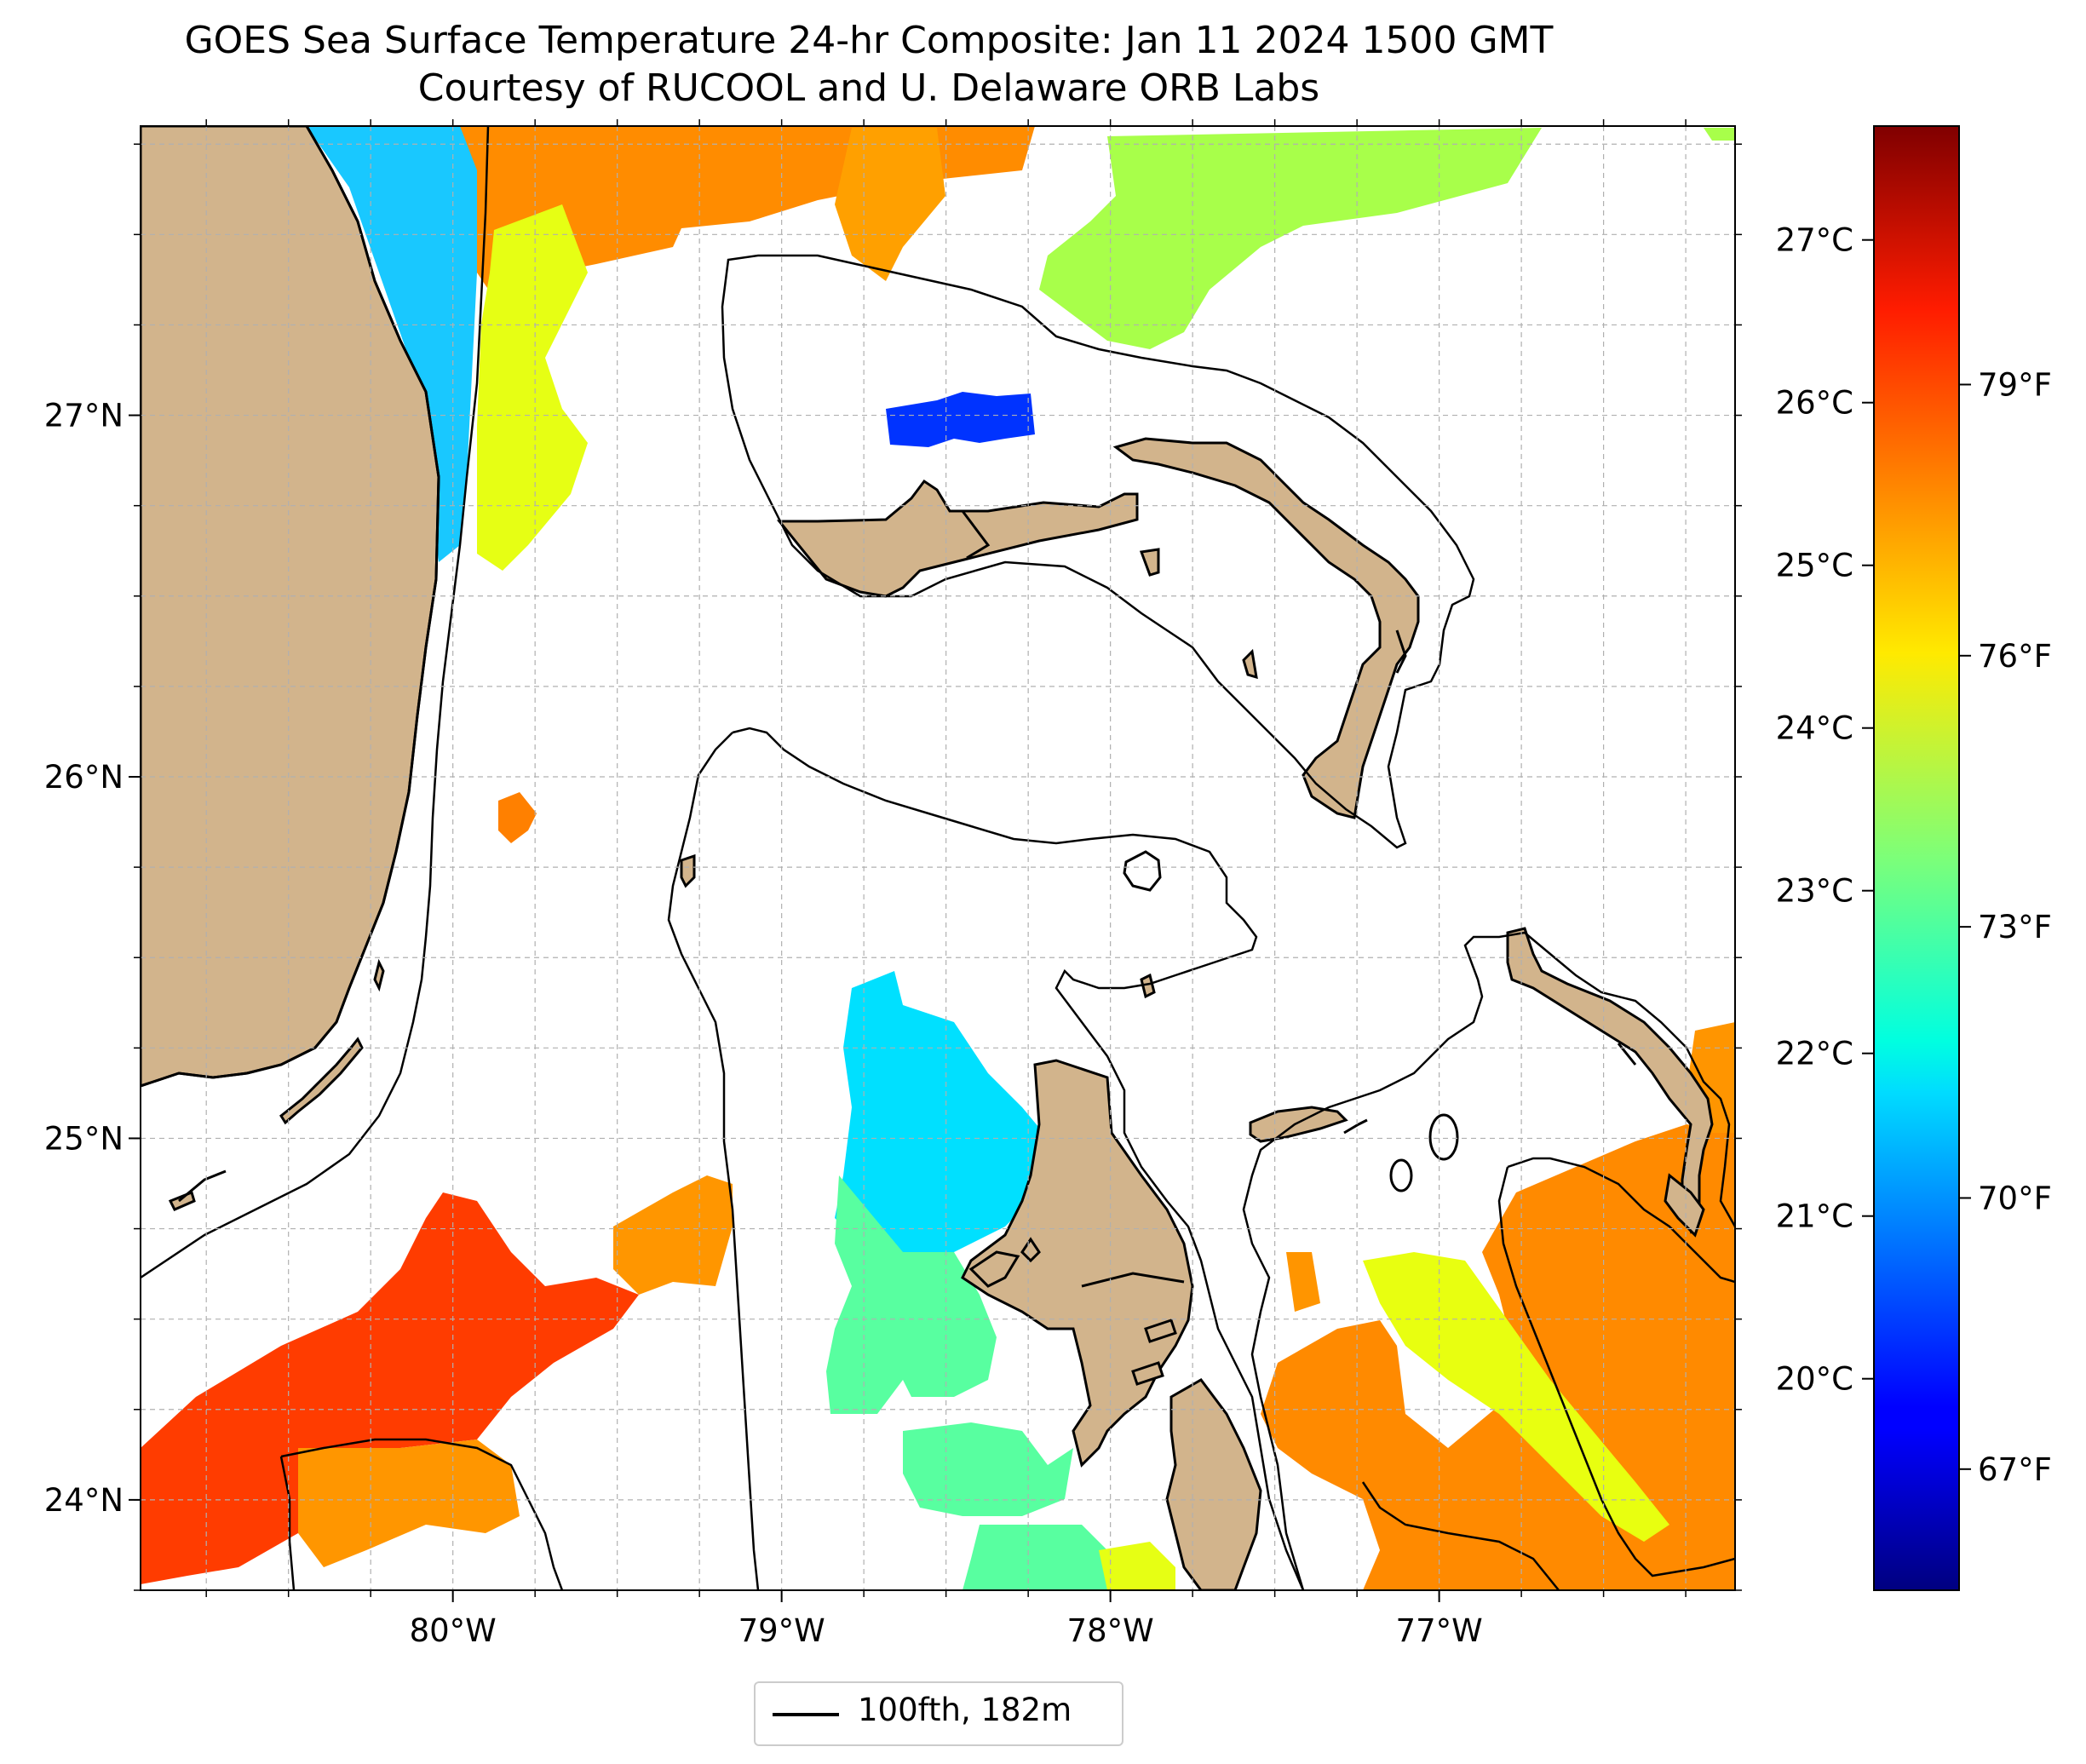 The image size is (2086, 1764). What do you see at coordinates (965, 1710) in the screenshot?
I see `legend-label: 100fth, 182m` at bounding box center [965, 1710].